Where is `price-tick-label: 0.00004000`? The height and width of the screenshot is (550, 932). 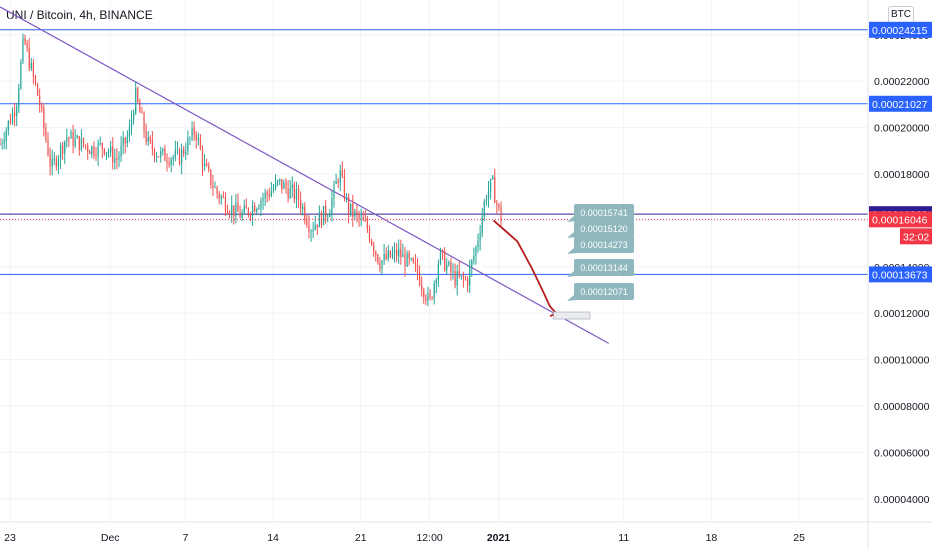
price-tick-label: 0.00004000 is located at coordinates (902, 500).